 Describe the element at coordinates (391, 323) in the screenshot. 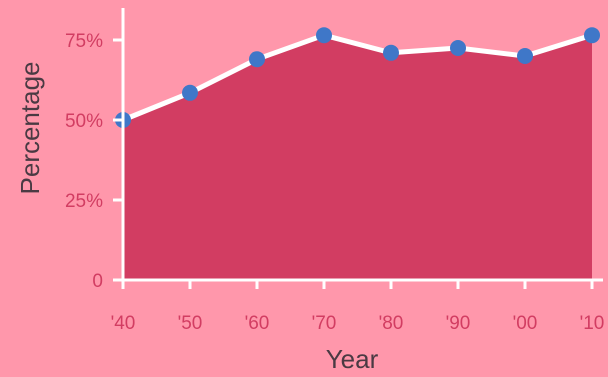

I see `x-tick-label: '80` at that location.